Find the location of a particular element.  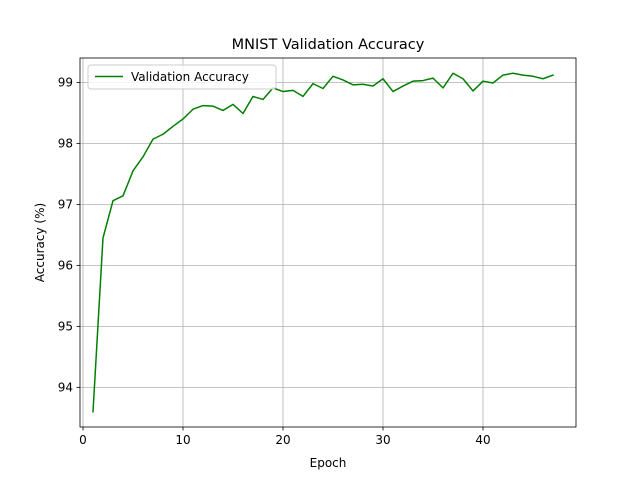

y-tick-label: 95 is located at coordinates (65, 327).